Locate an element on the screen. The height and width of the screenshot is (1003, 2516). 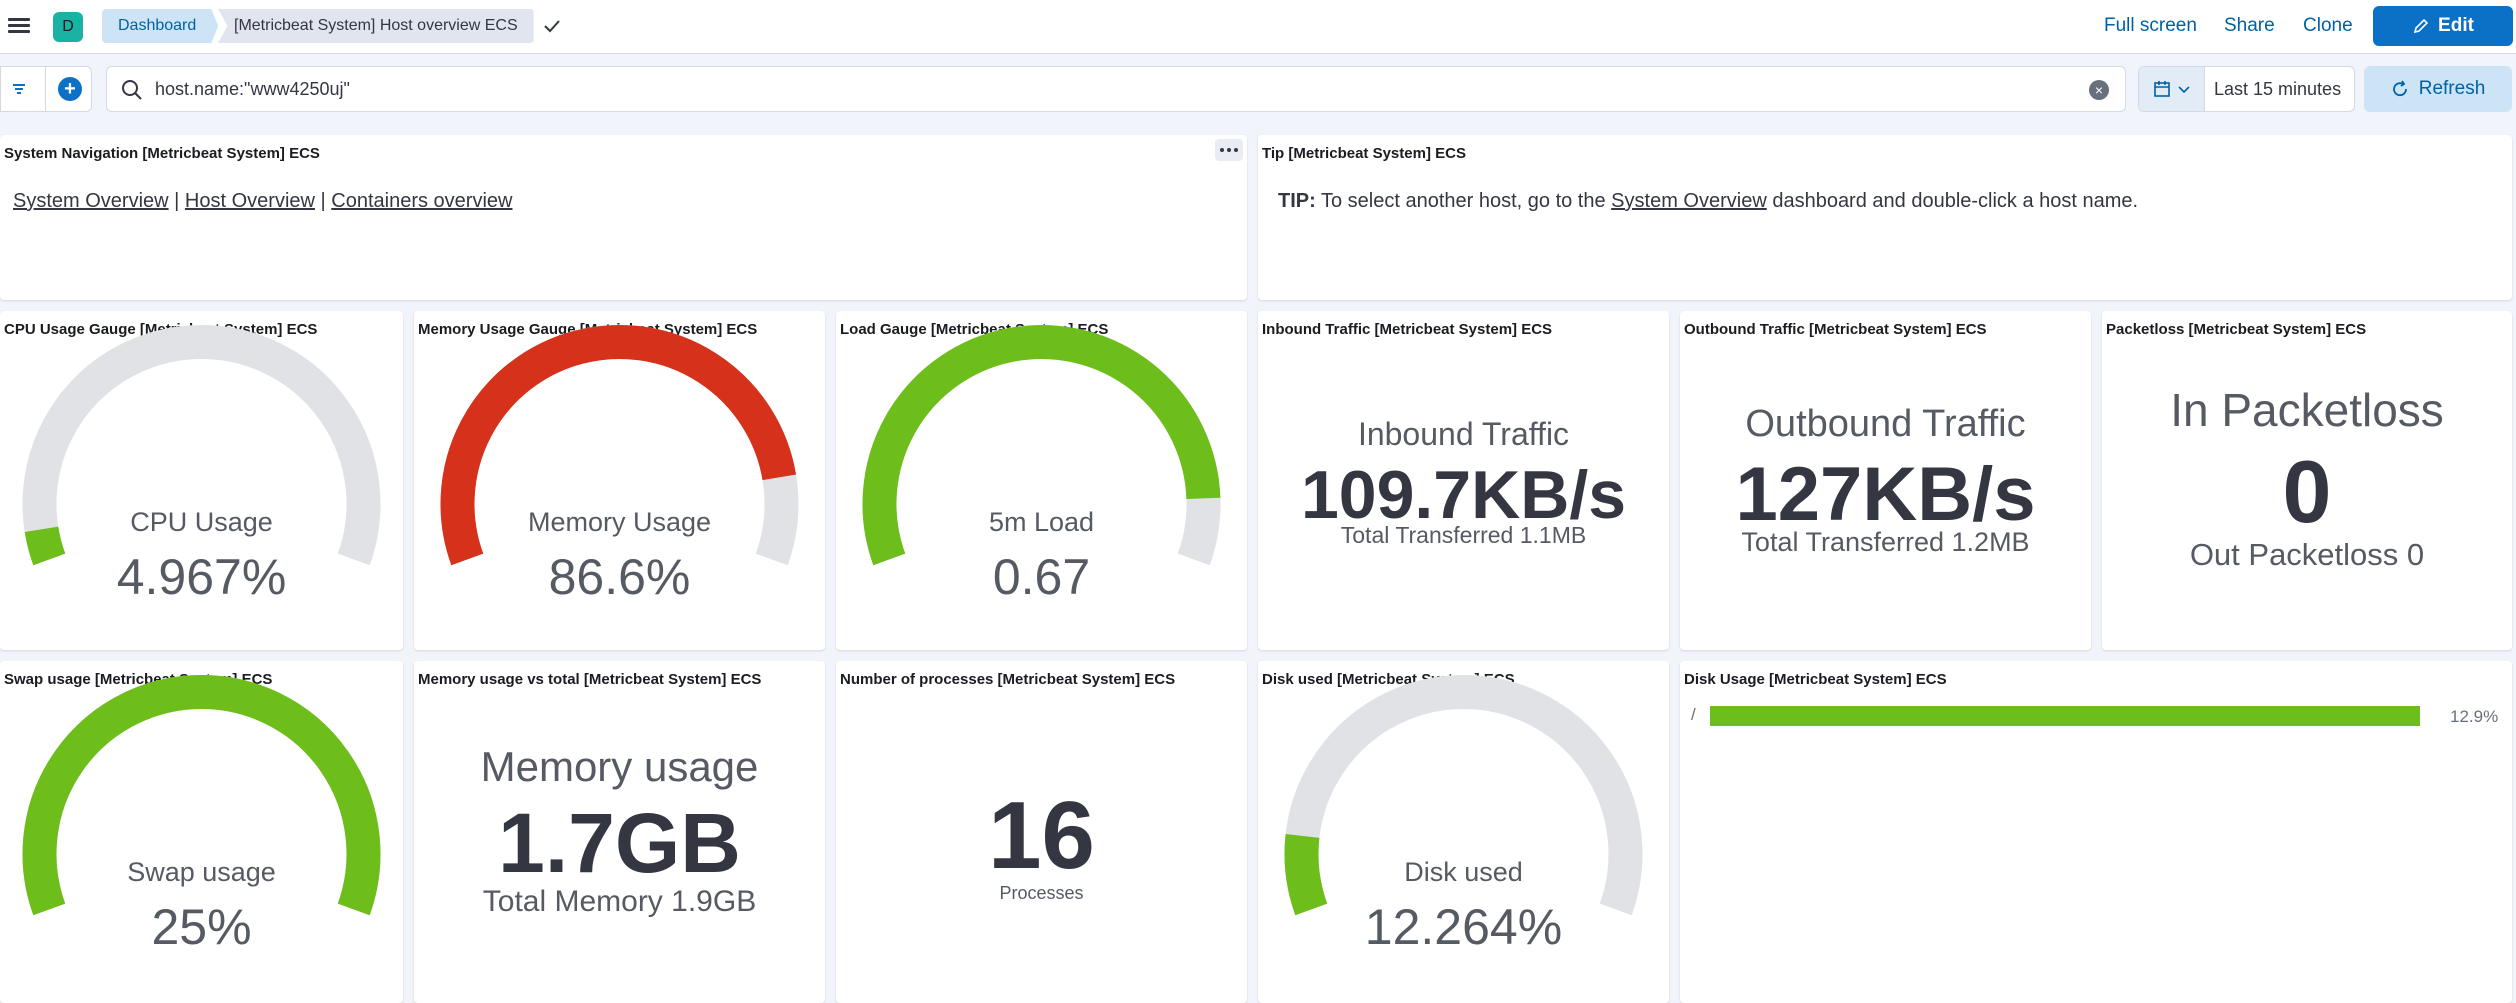
menu-icon is located at coordinates (19, 26).